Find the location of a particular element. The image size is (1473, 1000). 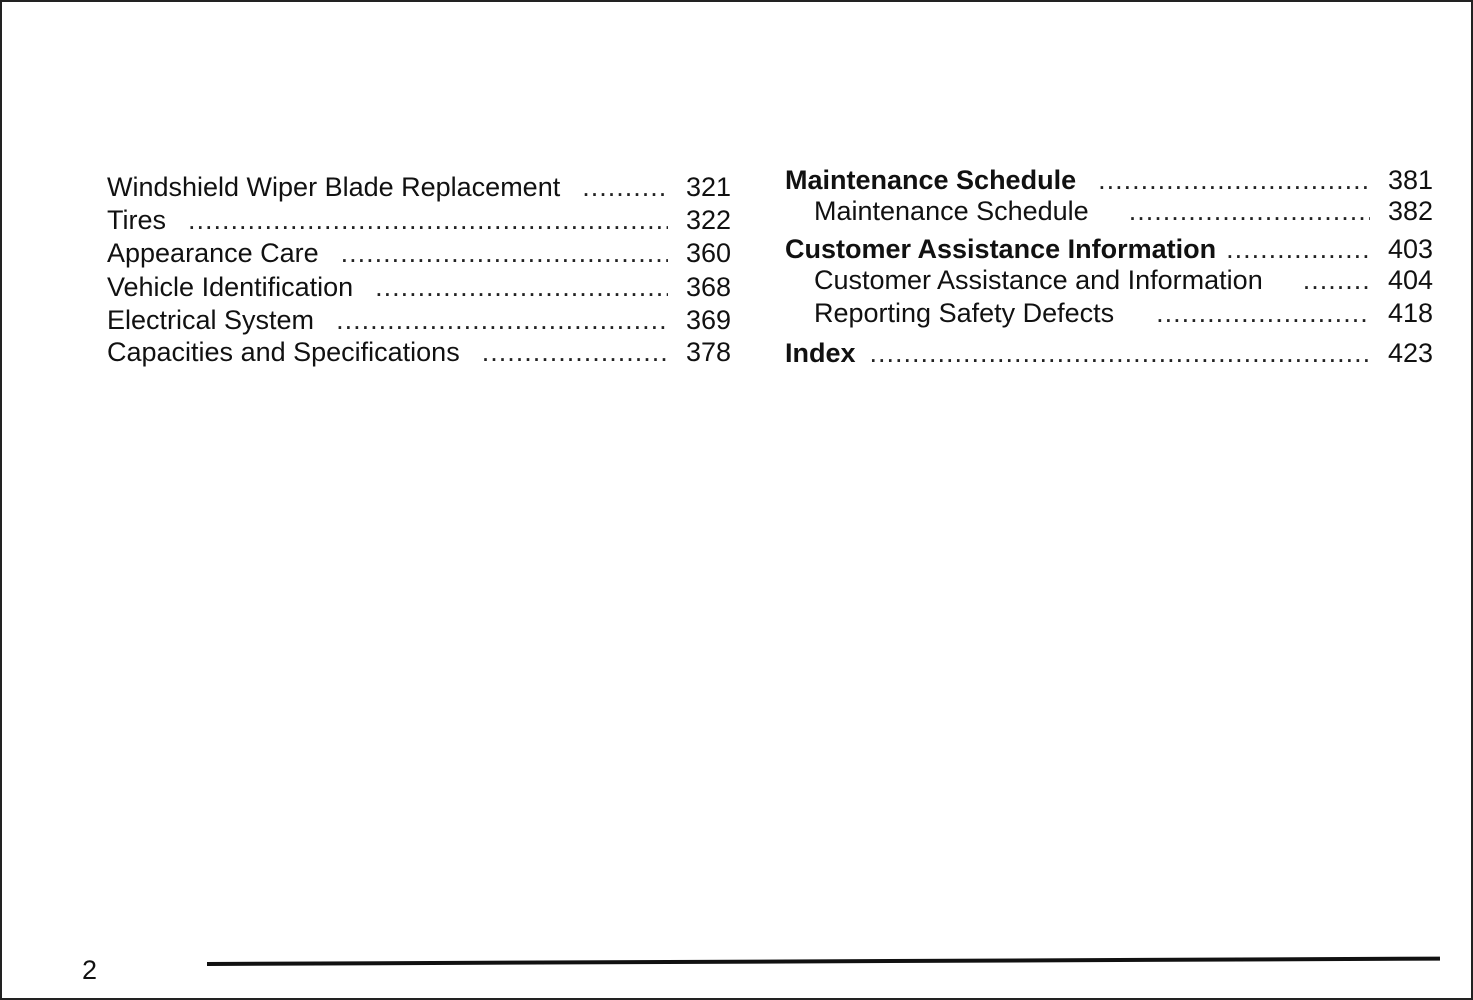

entry-title: Windshield Wiper Blade Replacement is located at coordinates (334, 187).